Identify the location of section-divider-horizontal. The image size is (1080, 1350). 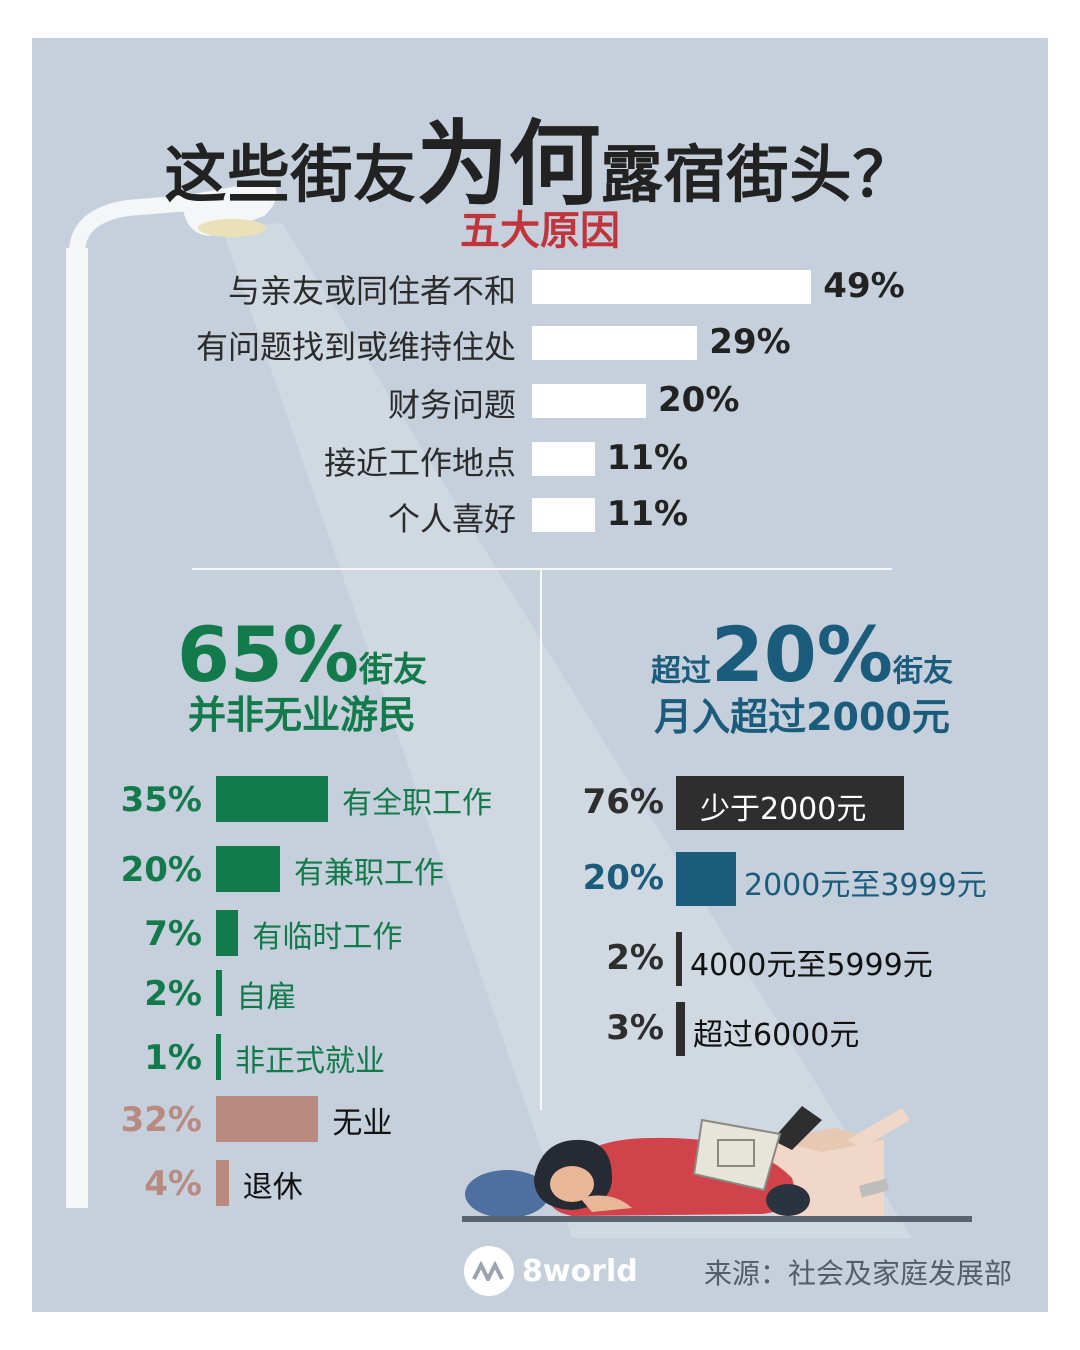
(542, 569).